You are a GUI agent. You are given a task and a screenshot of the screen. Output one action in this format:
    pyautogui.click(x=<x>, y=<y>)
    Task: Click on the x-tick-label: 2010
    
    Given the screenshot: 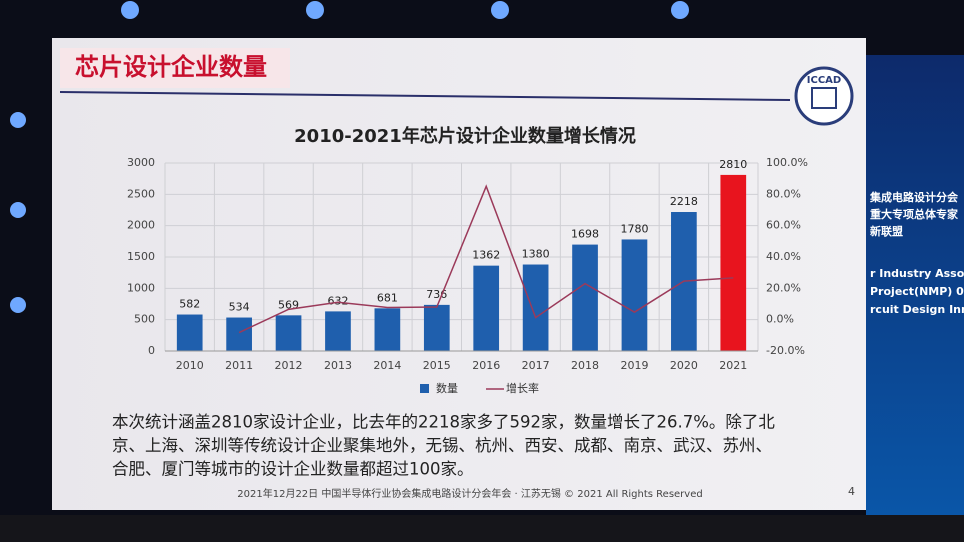 What is the action you would take?
    pyautogui.click(x=190, y=365)
    